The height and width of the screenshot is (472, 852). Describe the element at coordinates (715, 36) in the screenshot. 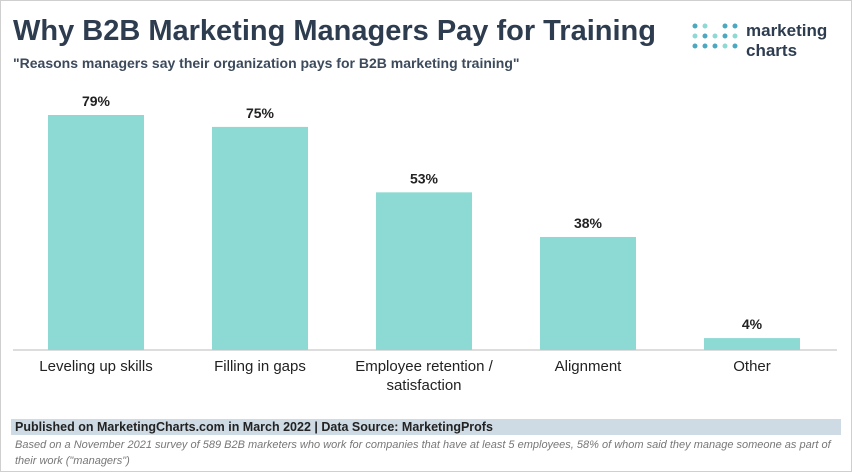

I see `logo-dots` at that location.